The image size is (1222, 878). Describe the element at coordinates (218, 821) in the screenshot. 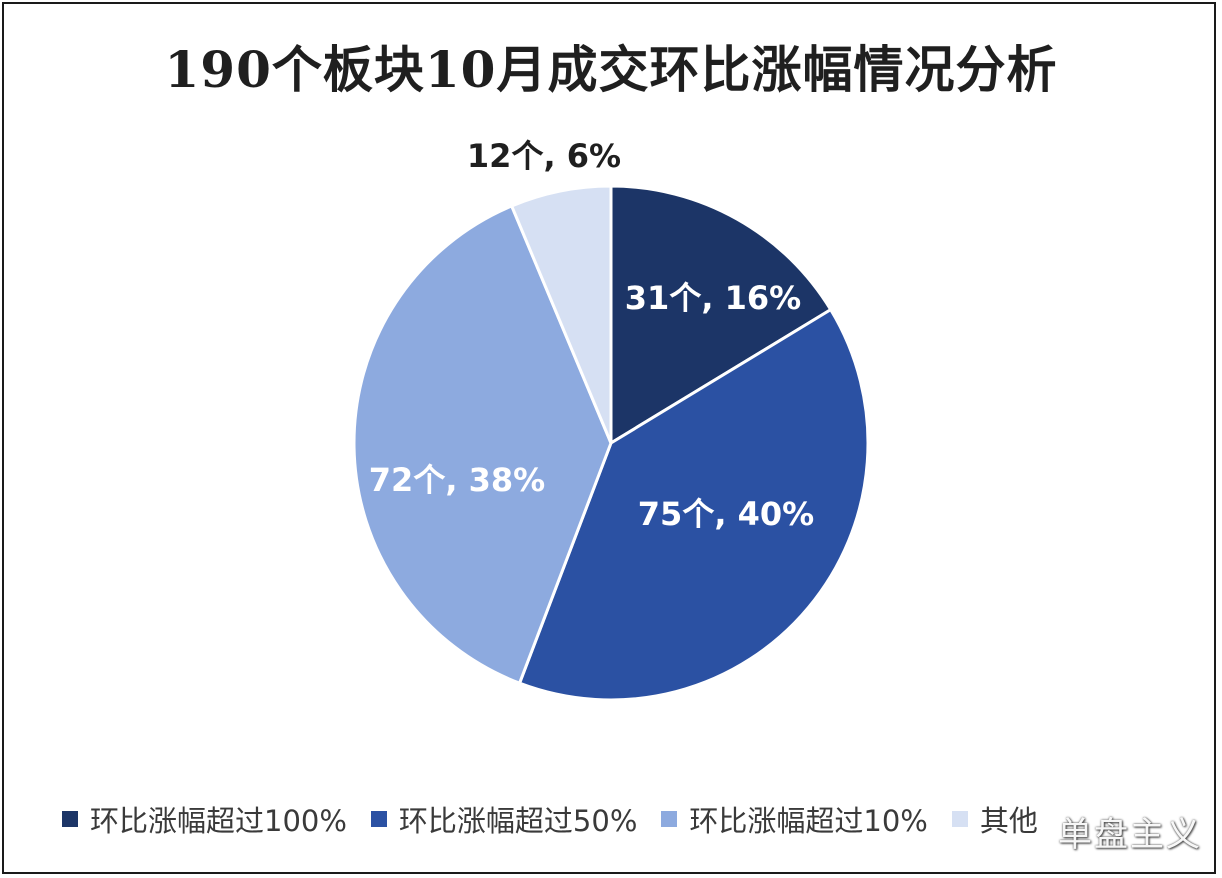

I see `legend-label-1: 环比涨幅超过100%` at that location.